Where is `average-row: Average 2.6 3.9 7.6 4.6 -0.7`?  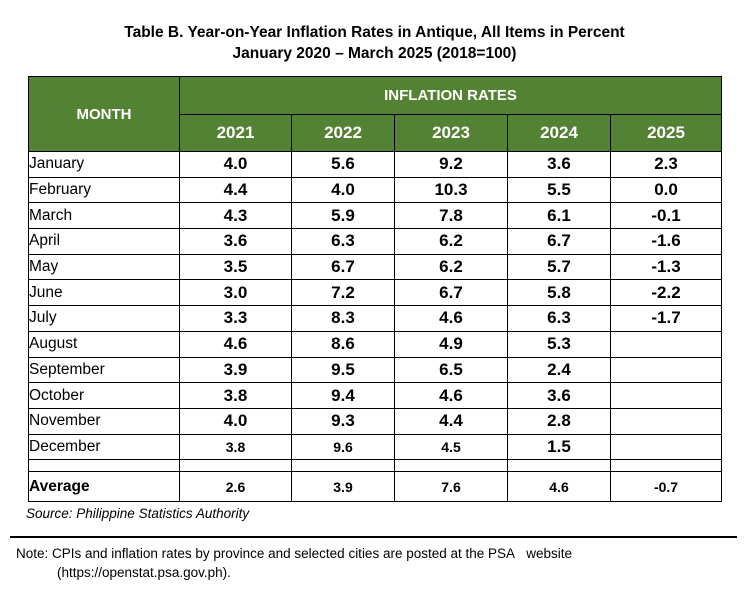 average-row: Average 2.6 3.9 7.6 4.6 -0.7 is located at coordinates (375, 487).